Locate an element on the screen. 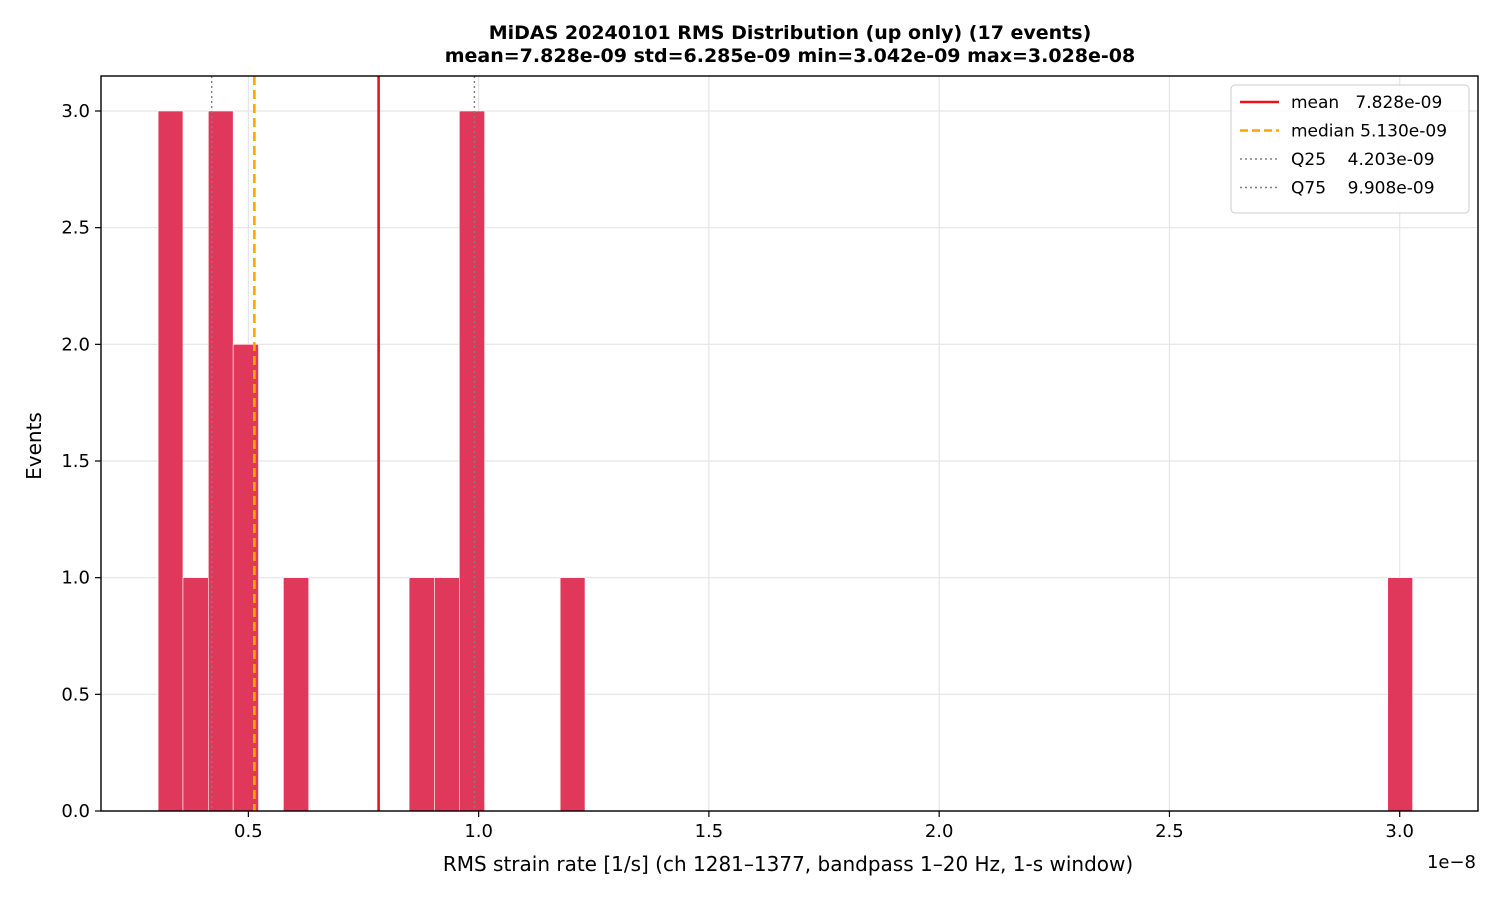 Image resolution: width=1500 pixels, height=900 pixels. y-tick-label: 2.0 is located at coordinates (75, 344).